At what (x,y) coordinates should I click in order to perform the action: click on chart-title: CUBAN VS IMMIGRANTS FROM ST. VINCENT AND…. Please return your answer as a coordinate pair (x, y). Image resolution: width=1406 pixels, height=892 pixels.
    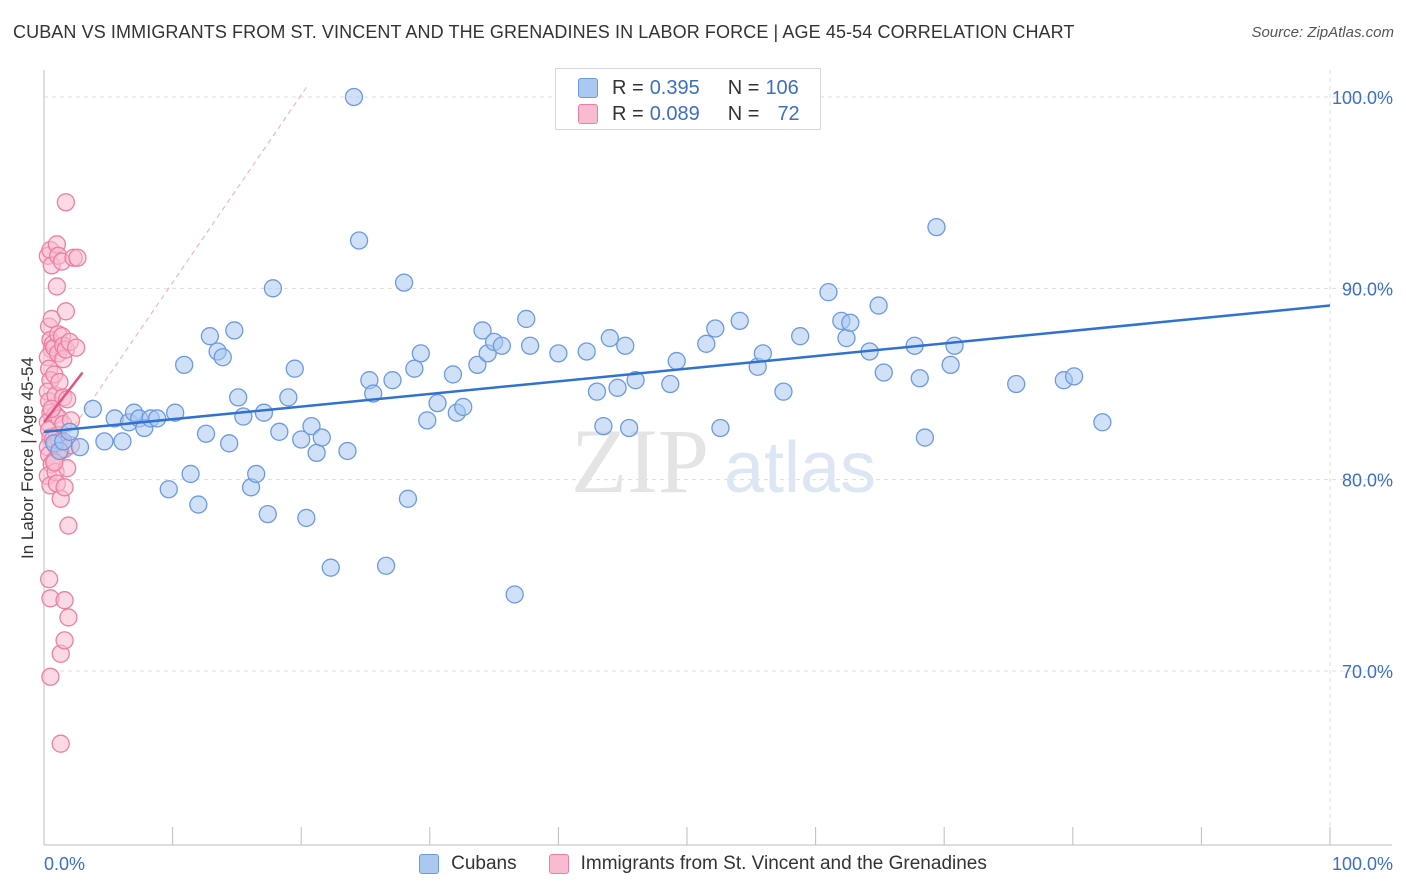
    Looking at the image, I should click on (544, 32).